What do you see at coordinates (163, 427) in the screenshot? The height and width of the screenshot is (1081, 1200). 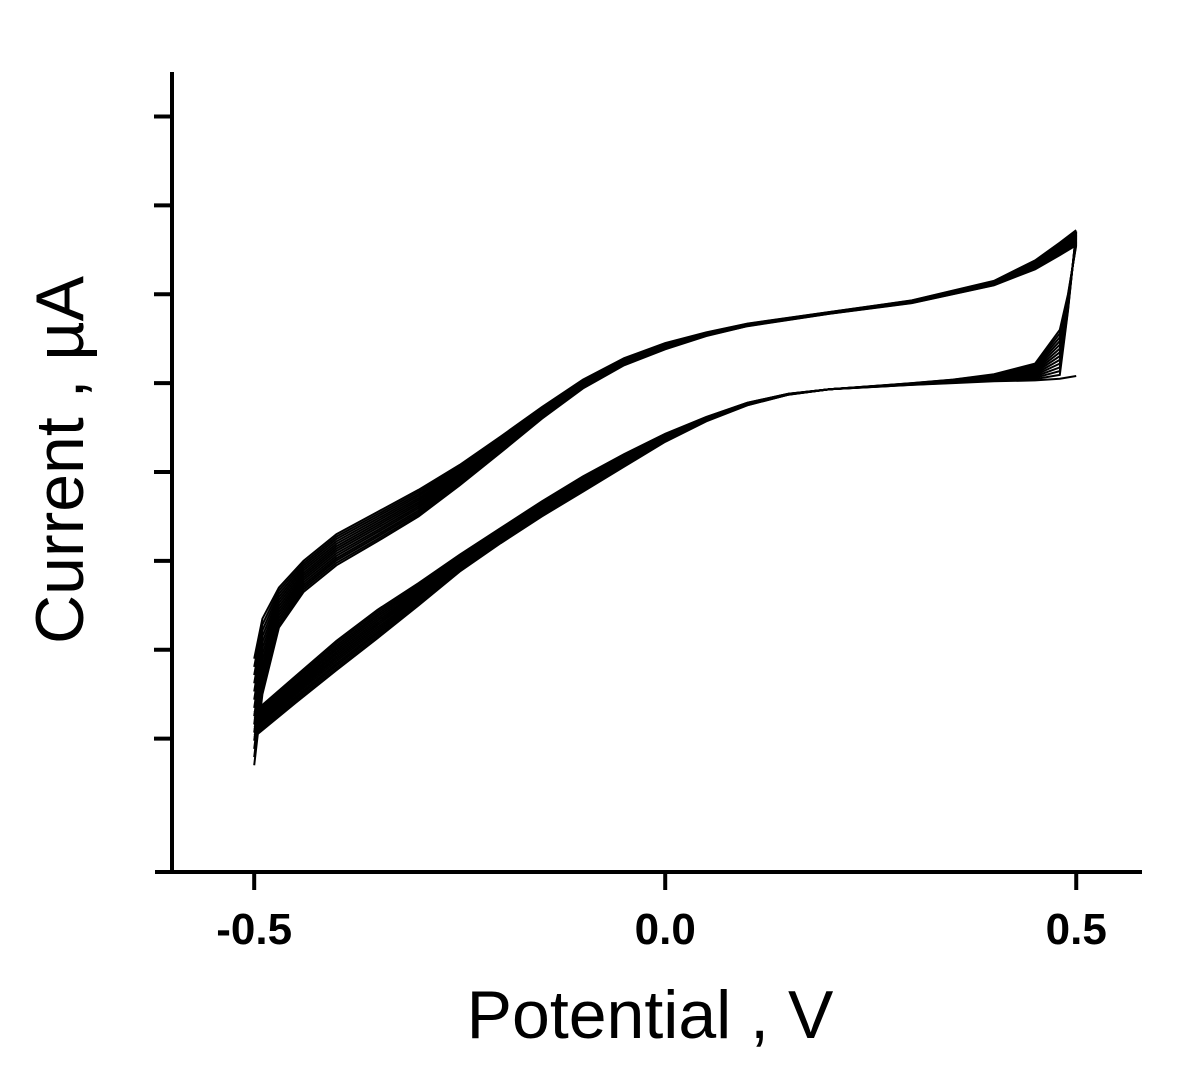 I see `y-axis-ticks` at bounding box center [163, 427].